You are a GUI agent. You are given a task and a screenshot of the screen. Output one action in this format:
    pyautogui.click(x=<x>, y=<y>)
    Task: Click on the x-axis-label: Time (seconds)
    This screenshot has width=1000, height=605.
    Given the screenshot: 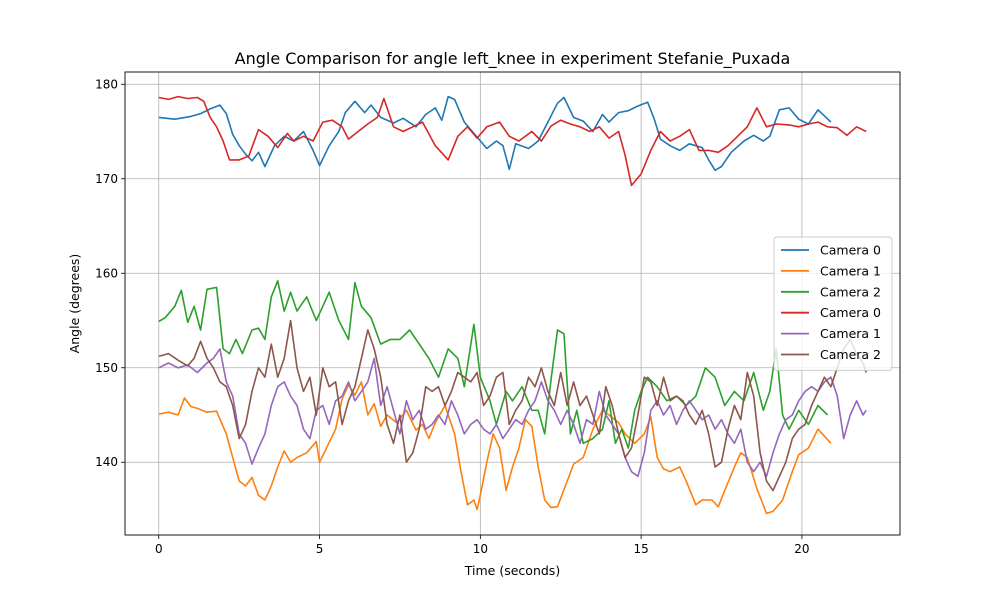 What is the action you would take?
    pyautogui.click(x=512, y=570)
    